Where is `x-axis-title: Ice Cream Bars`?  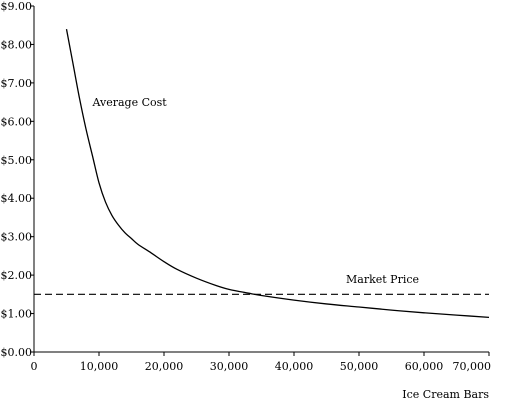
x-axis-title: Ice Cream Bars is located at coordinates (445, 394).